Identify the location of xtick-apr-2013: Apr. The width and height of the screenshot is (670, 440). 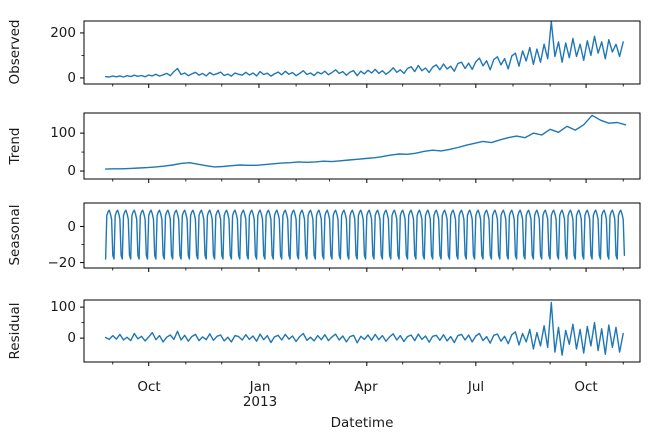
(366, 387).